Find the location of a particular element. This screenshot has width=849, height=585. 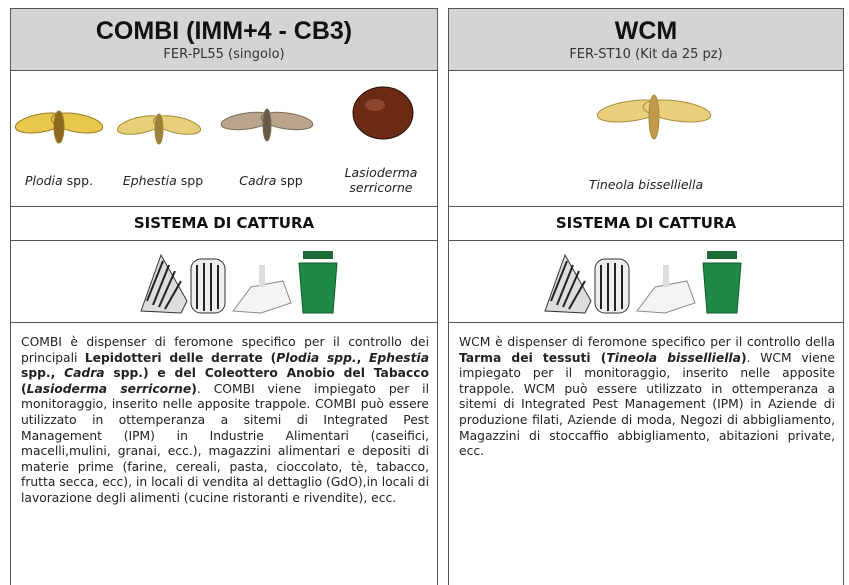

text: Tarma dei tessuti ( is located at coordinates (533, 357).